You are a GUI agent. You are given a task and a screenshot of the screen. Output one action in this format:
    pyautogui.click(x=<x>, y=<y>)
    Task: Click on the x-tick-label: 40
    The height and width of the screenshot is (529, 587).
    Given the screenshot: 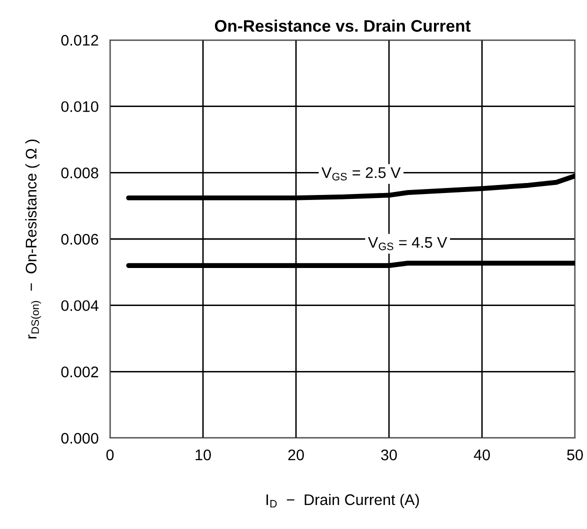 What is the action you would take?
    pyautogui.click(x=482, y=455)
    